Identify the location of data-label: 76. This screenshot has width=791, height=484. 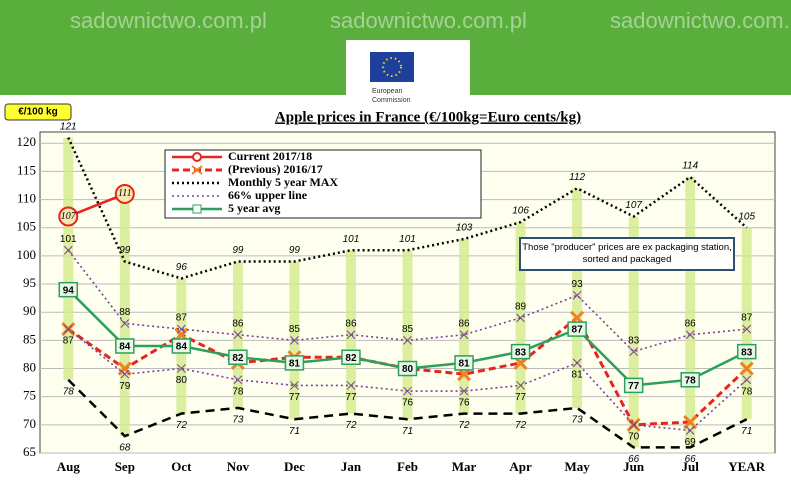
(408, 403).